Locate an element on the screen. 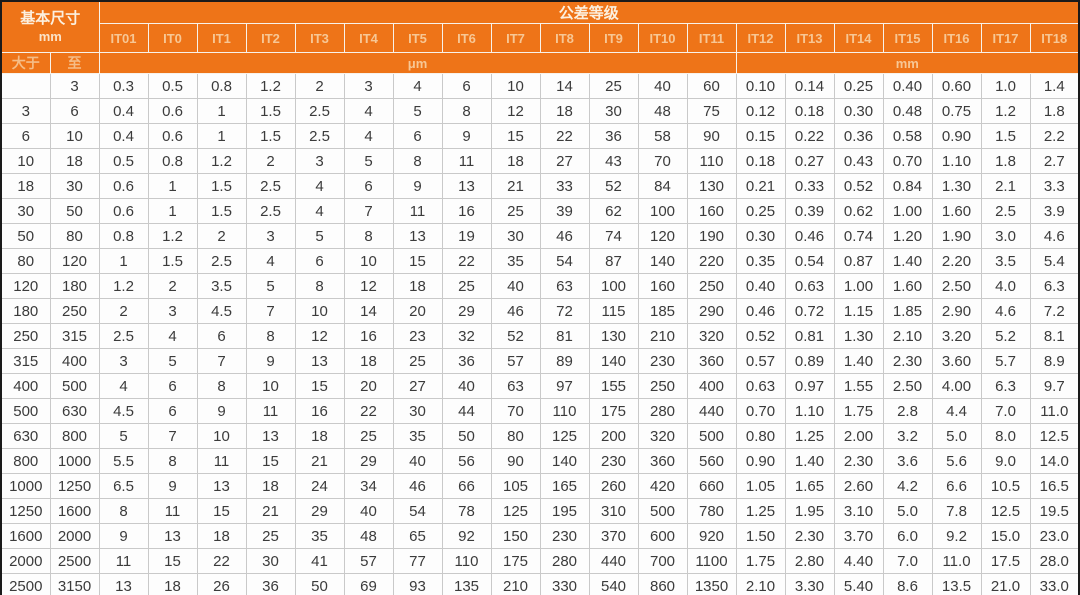 This screenshot has height=595, width=1080. cell-value: 100 is located at coordinates (613, 286).